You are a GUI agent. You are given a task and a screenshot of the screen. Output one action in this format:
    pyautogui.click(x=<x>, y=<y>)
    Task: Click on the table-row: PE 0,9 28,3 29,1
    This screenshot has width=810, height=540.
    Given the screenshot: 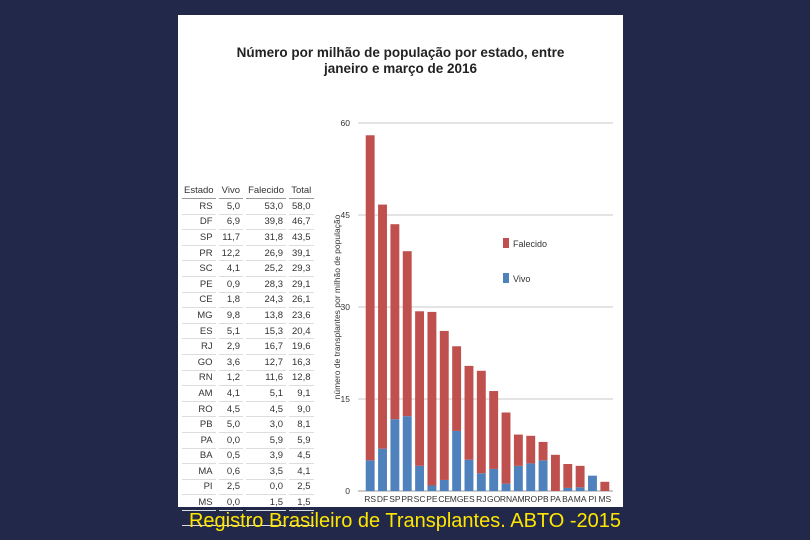 What is the action you would take?
    pyautogui.click(x=248, y=285)
    